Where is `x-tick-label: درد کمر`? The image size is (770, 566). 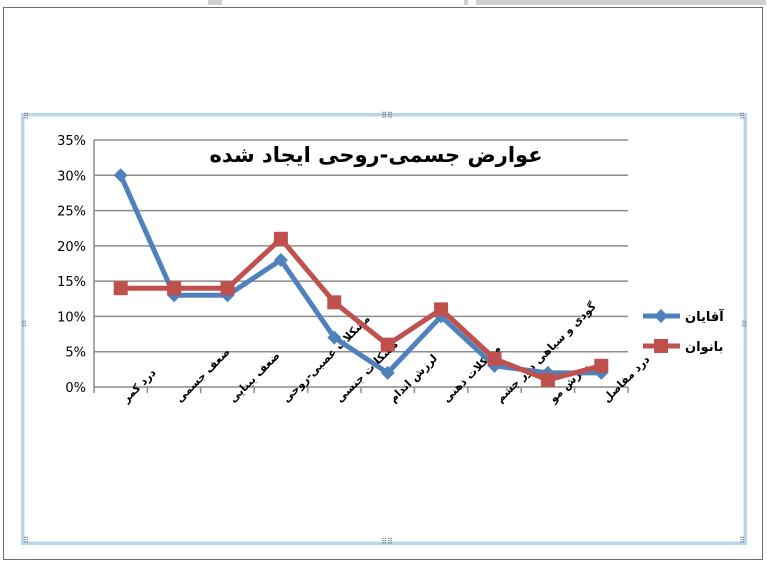
x-tick-label: درد کمر is located at coordinates (139, 386).